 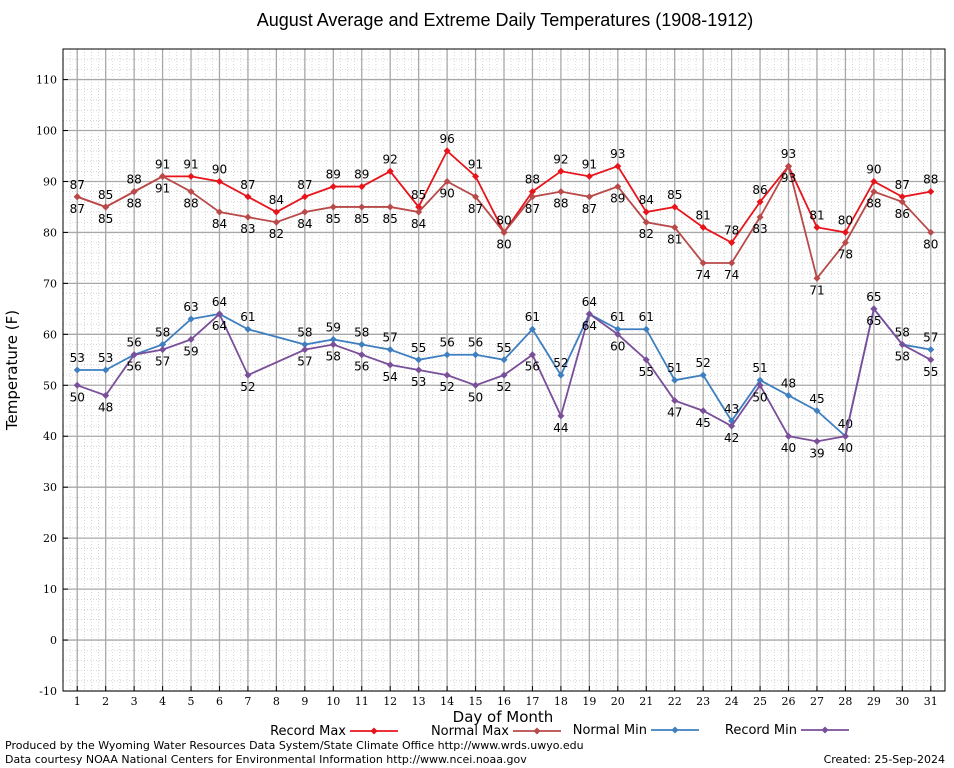 I want to click on data-label: 54, so click(x=390, y=377).